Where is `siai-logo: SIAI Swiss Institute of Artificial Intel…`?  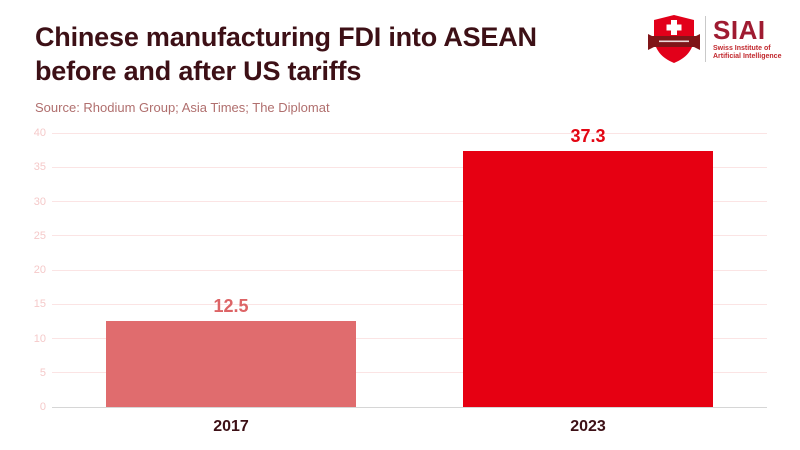 siai-logo: SIAI Swiss Institute of Artificial Intel… is located at coordinates (714, 39).